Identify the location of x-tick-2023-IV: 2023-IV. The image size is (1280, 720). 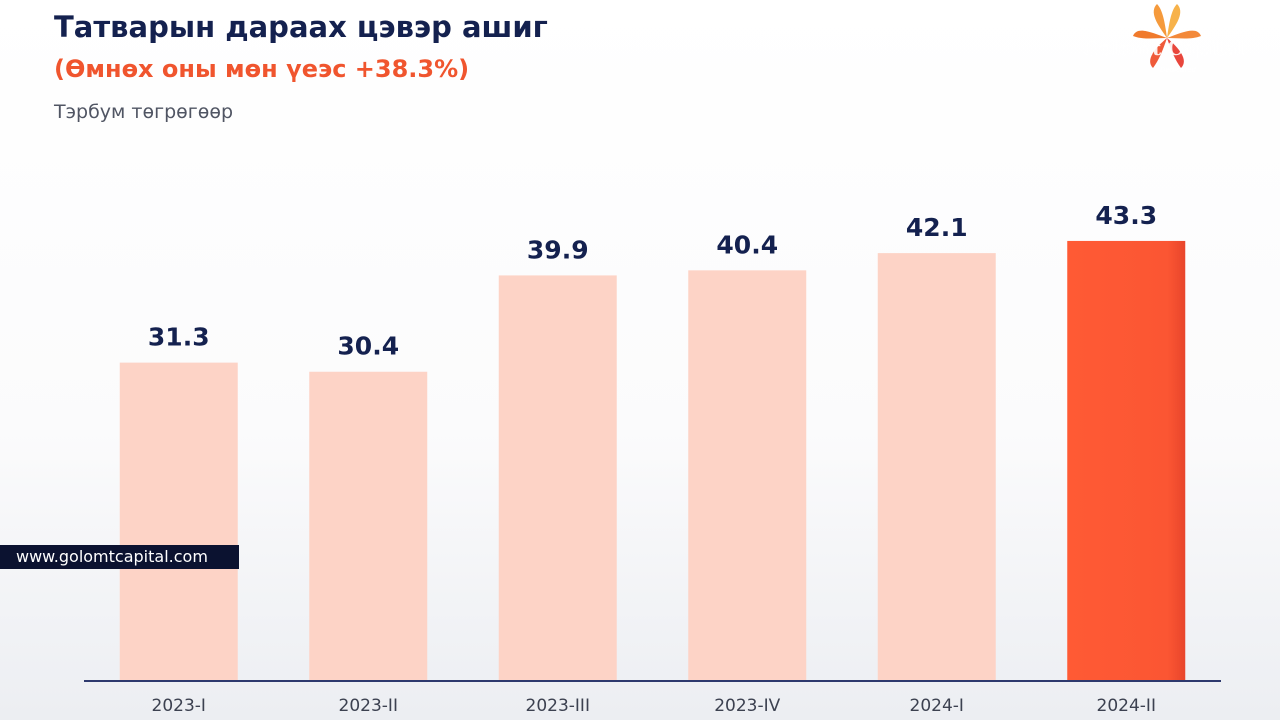
(747, 706).